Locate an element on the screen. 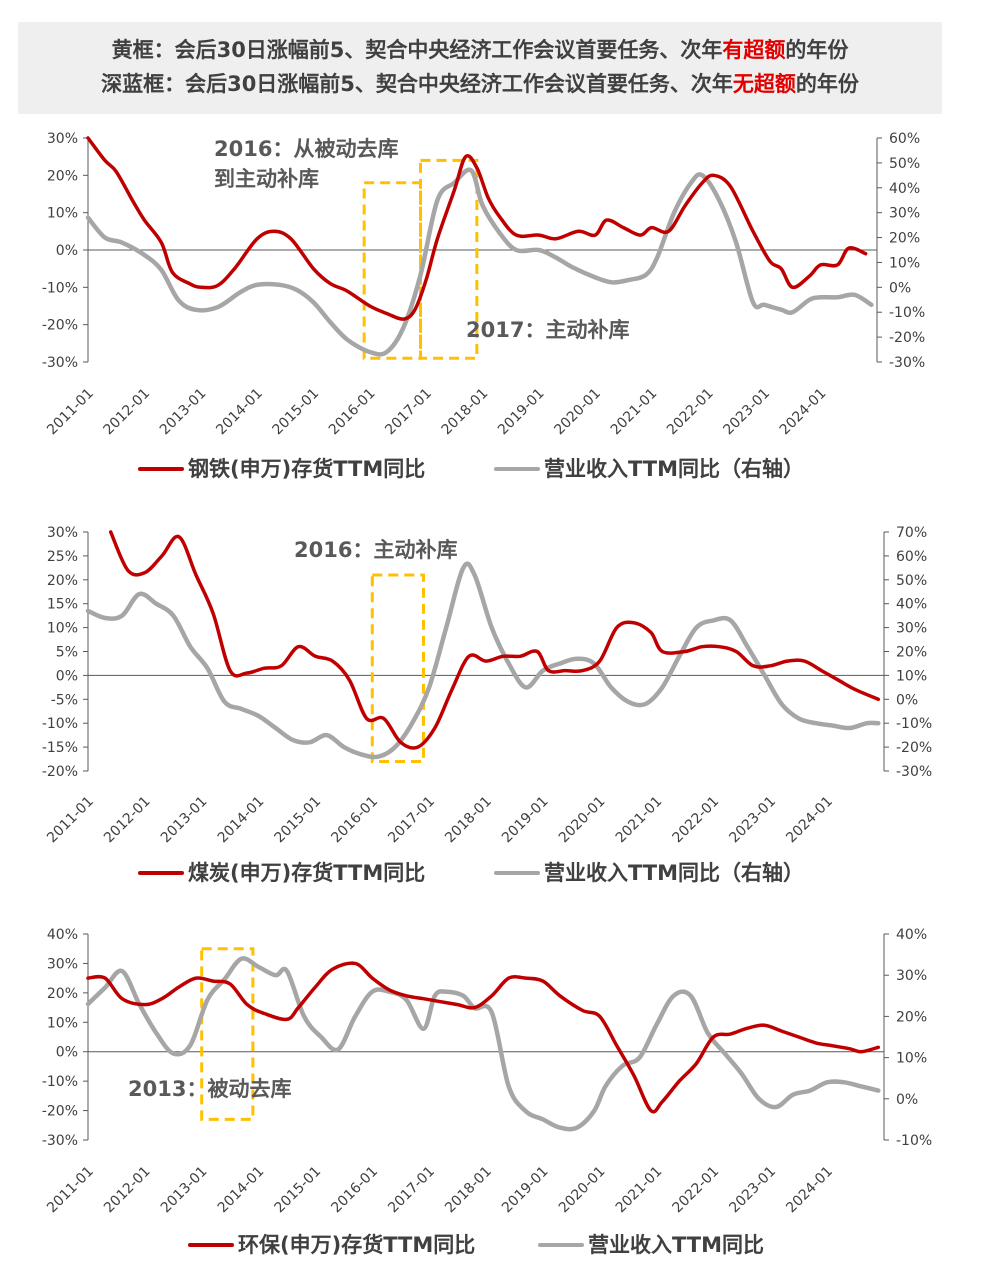  note-yellow-suffix: 的年份 is located at coordinates (817, 50).